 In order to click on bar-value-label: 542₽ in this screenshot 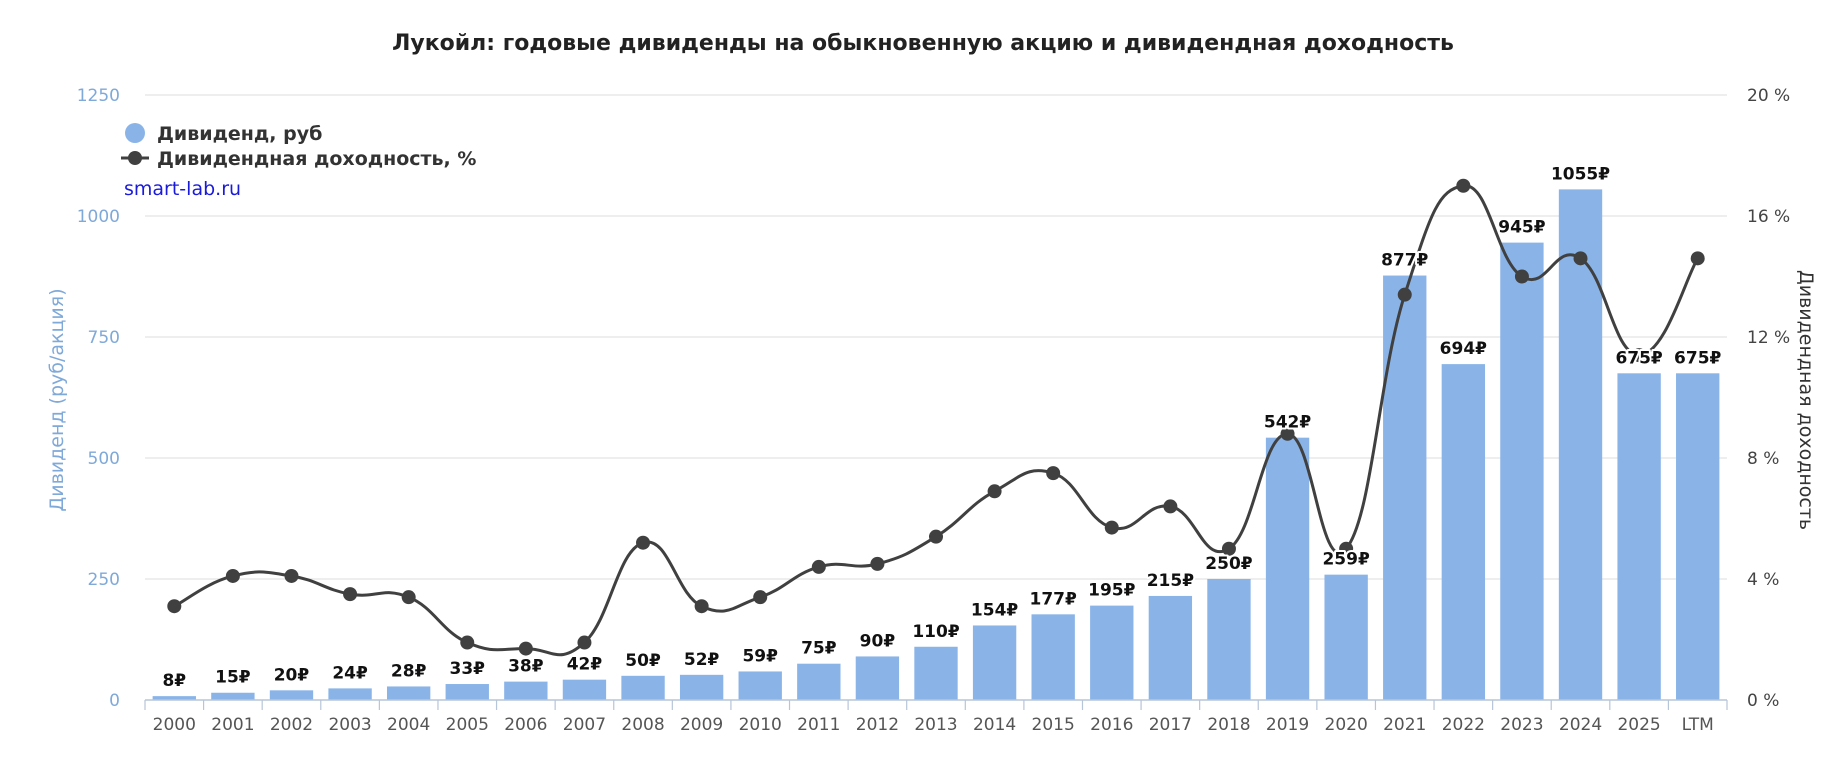, I will do `click(1287, 423)`.